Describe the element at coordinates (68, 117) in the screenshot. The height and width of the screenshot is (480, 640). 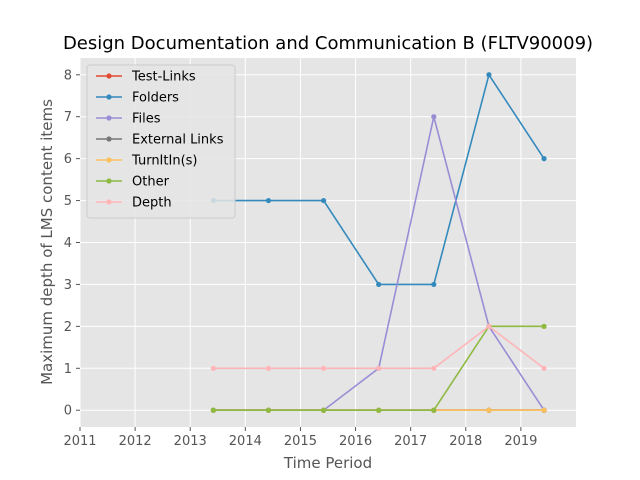
I see `y-tick-label: 7` at that location.